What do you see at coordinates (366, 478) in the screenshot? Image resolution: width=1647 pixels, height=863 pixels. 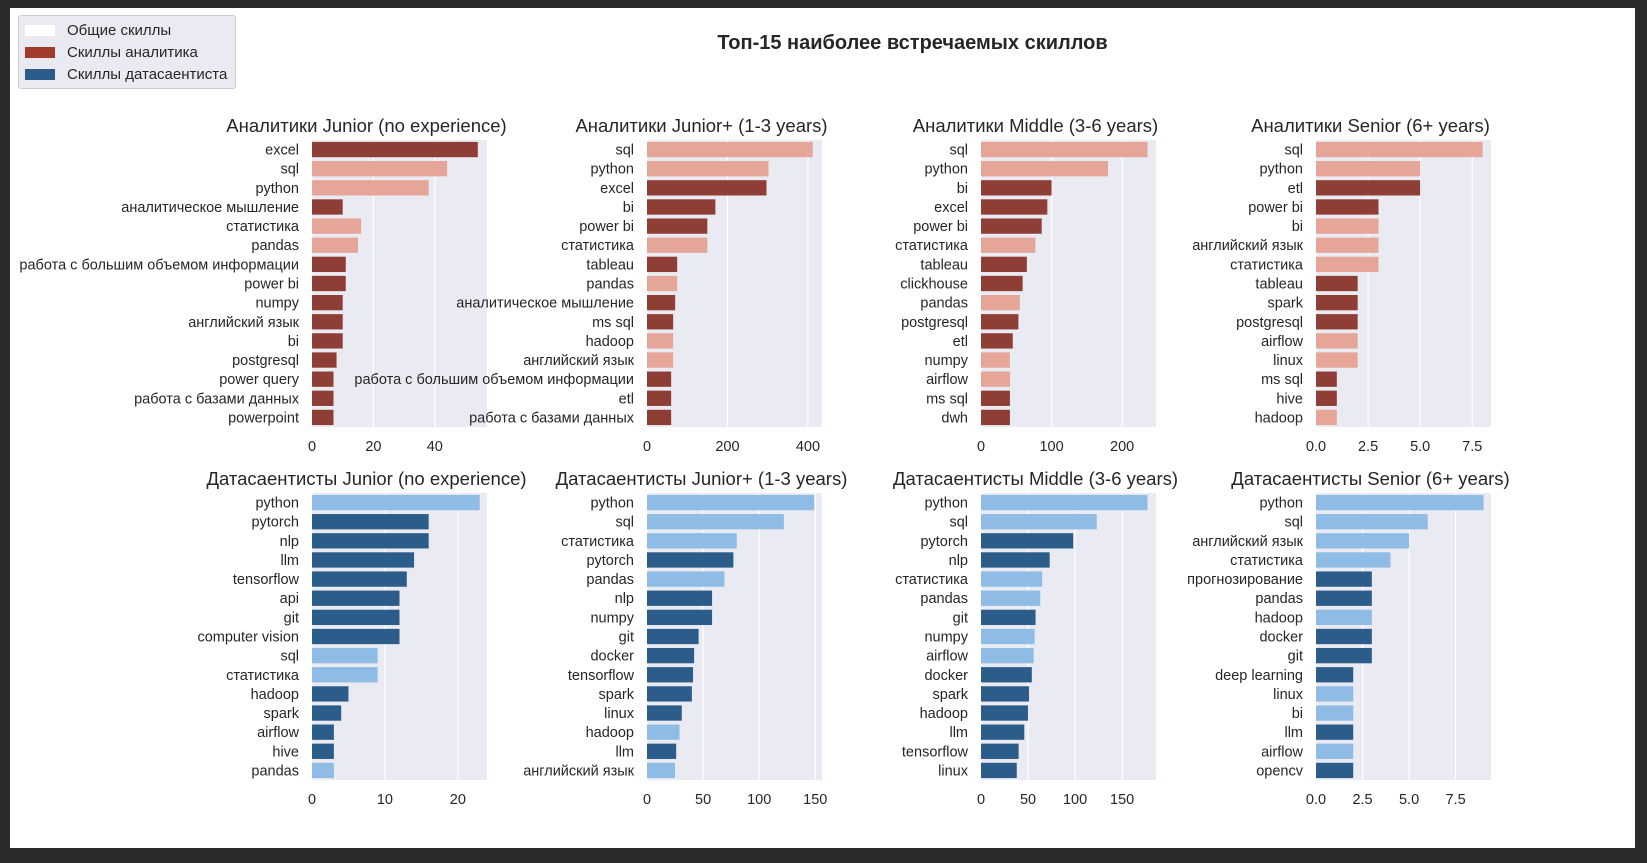 I see `subplot-title: Датасаентисты Junior (no experience)` at bounding box center [366, 478].